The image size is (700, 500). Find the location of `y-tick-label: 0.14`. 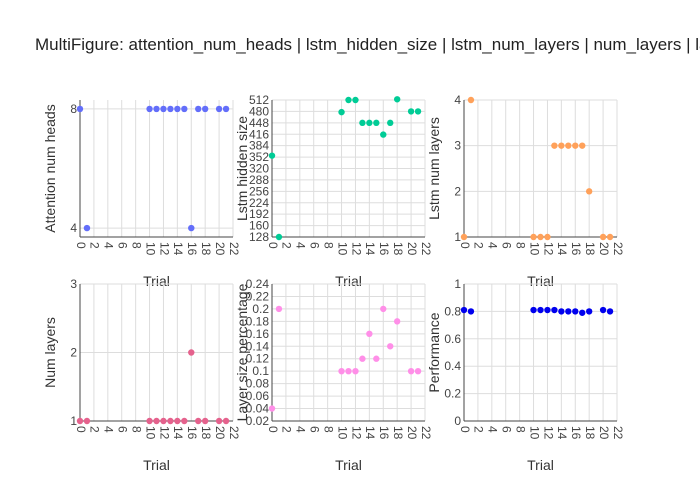

y-tick-label: 0.14 is located at coordinates (258, 346).